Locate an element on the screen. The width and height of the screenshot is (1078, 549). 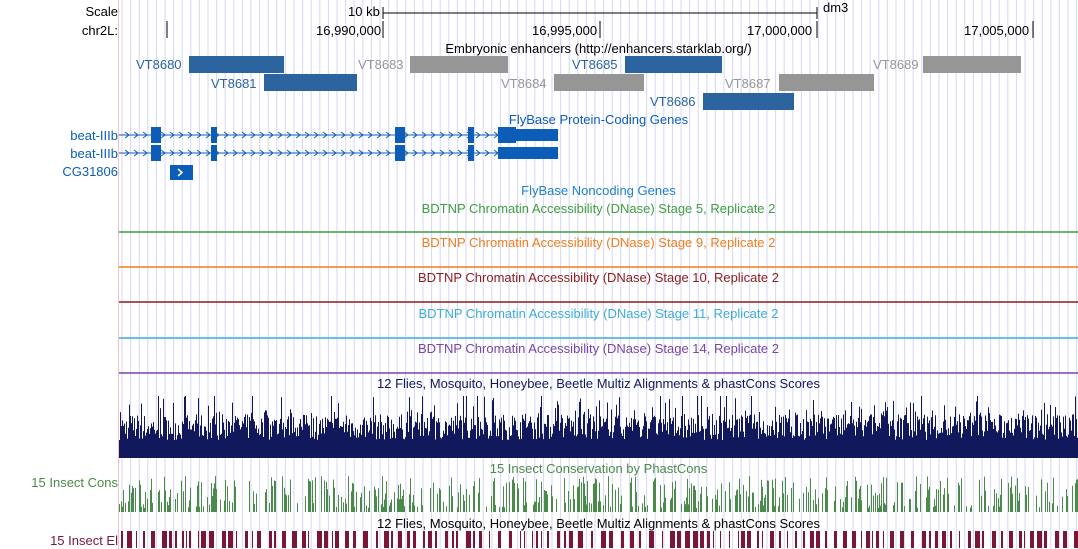
gene-label-beat-IIIb-1: beat-IIIb is located at coordinates (94, 135).